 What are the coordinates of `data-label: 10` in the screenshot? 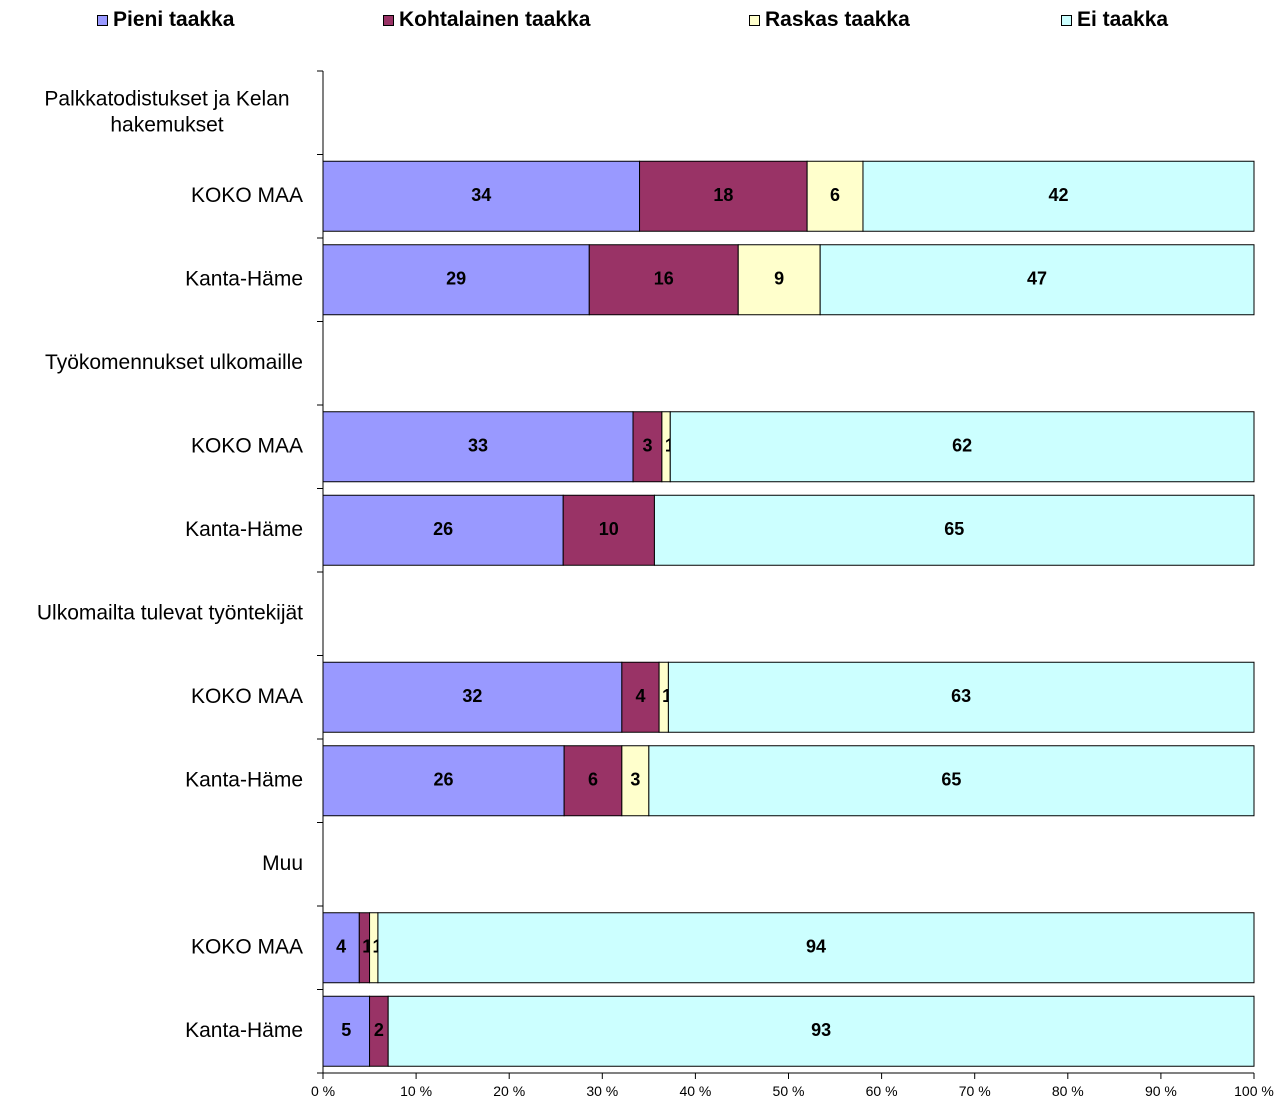 It's located at (609, 529).